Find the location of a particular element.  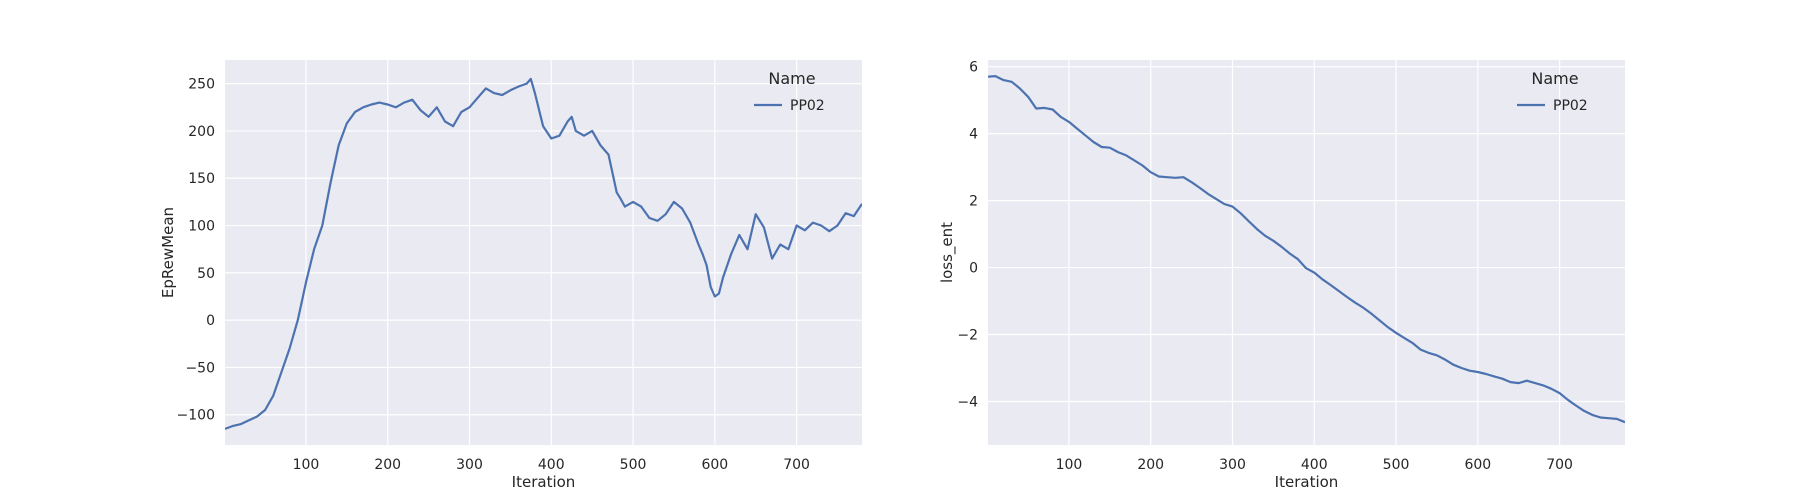

y-tick-label: 250 is located at coordinates (201, 85).